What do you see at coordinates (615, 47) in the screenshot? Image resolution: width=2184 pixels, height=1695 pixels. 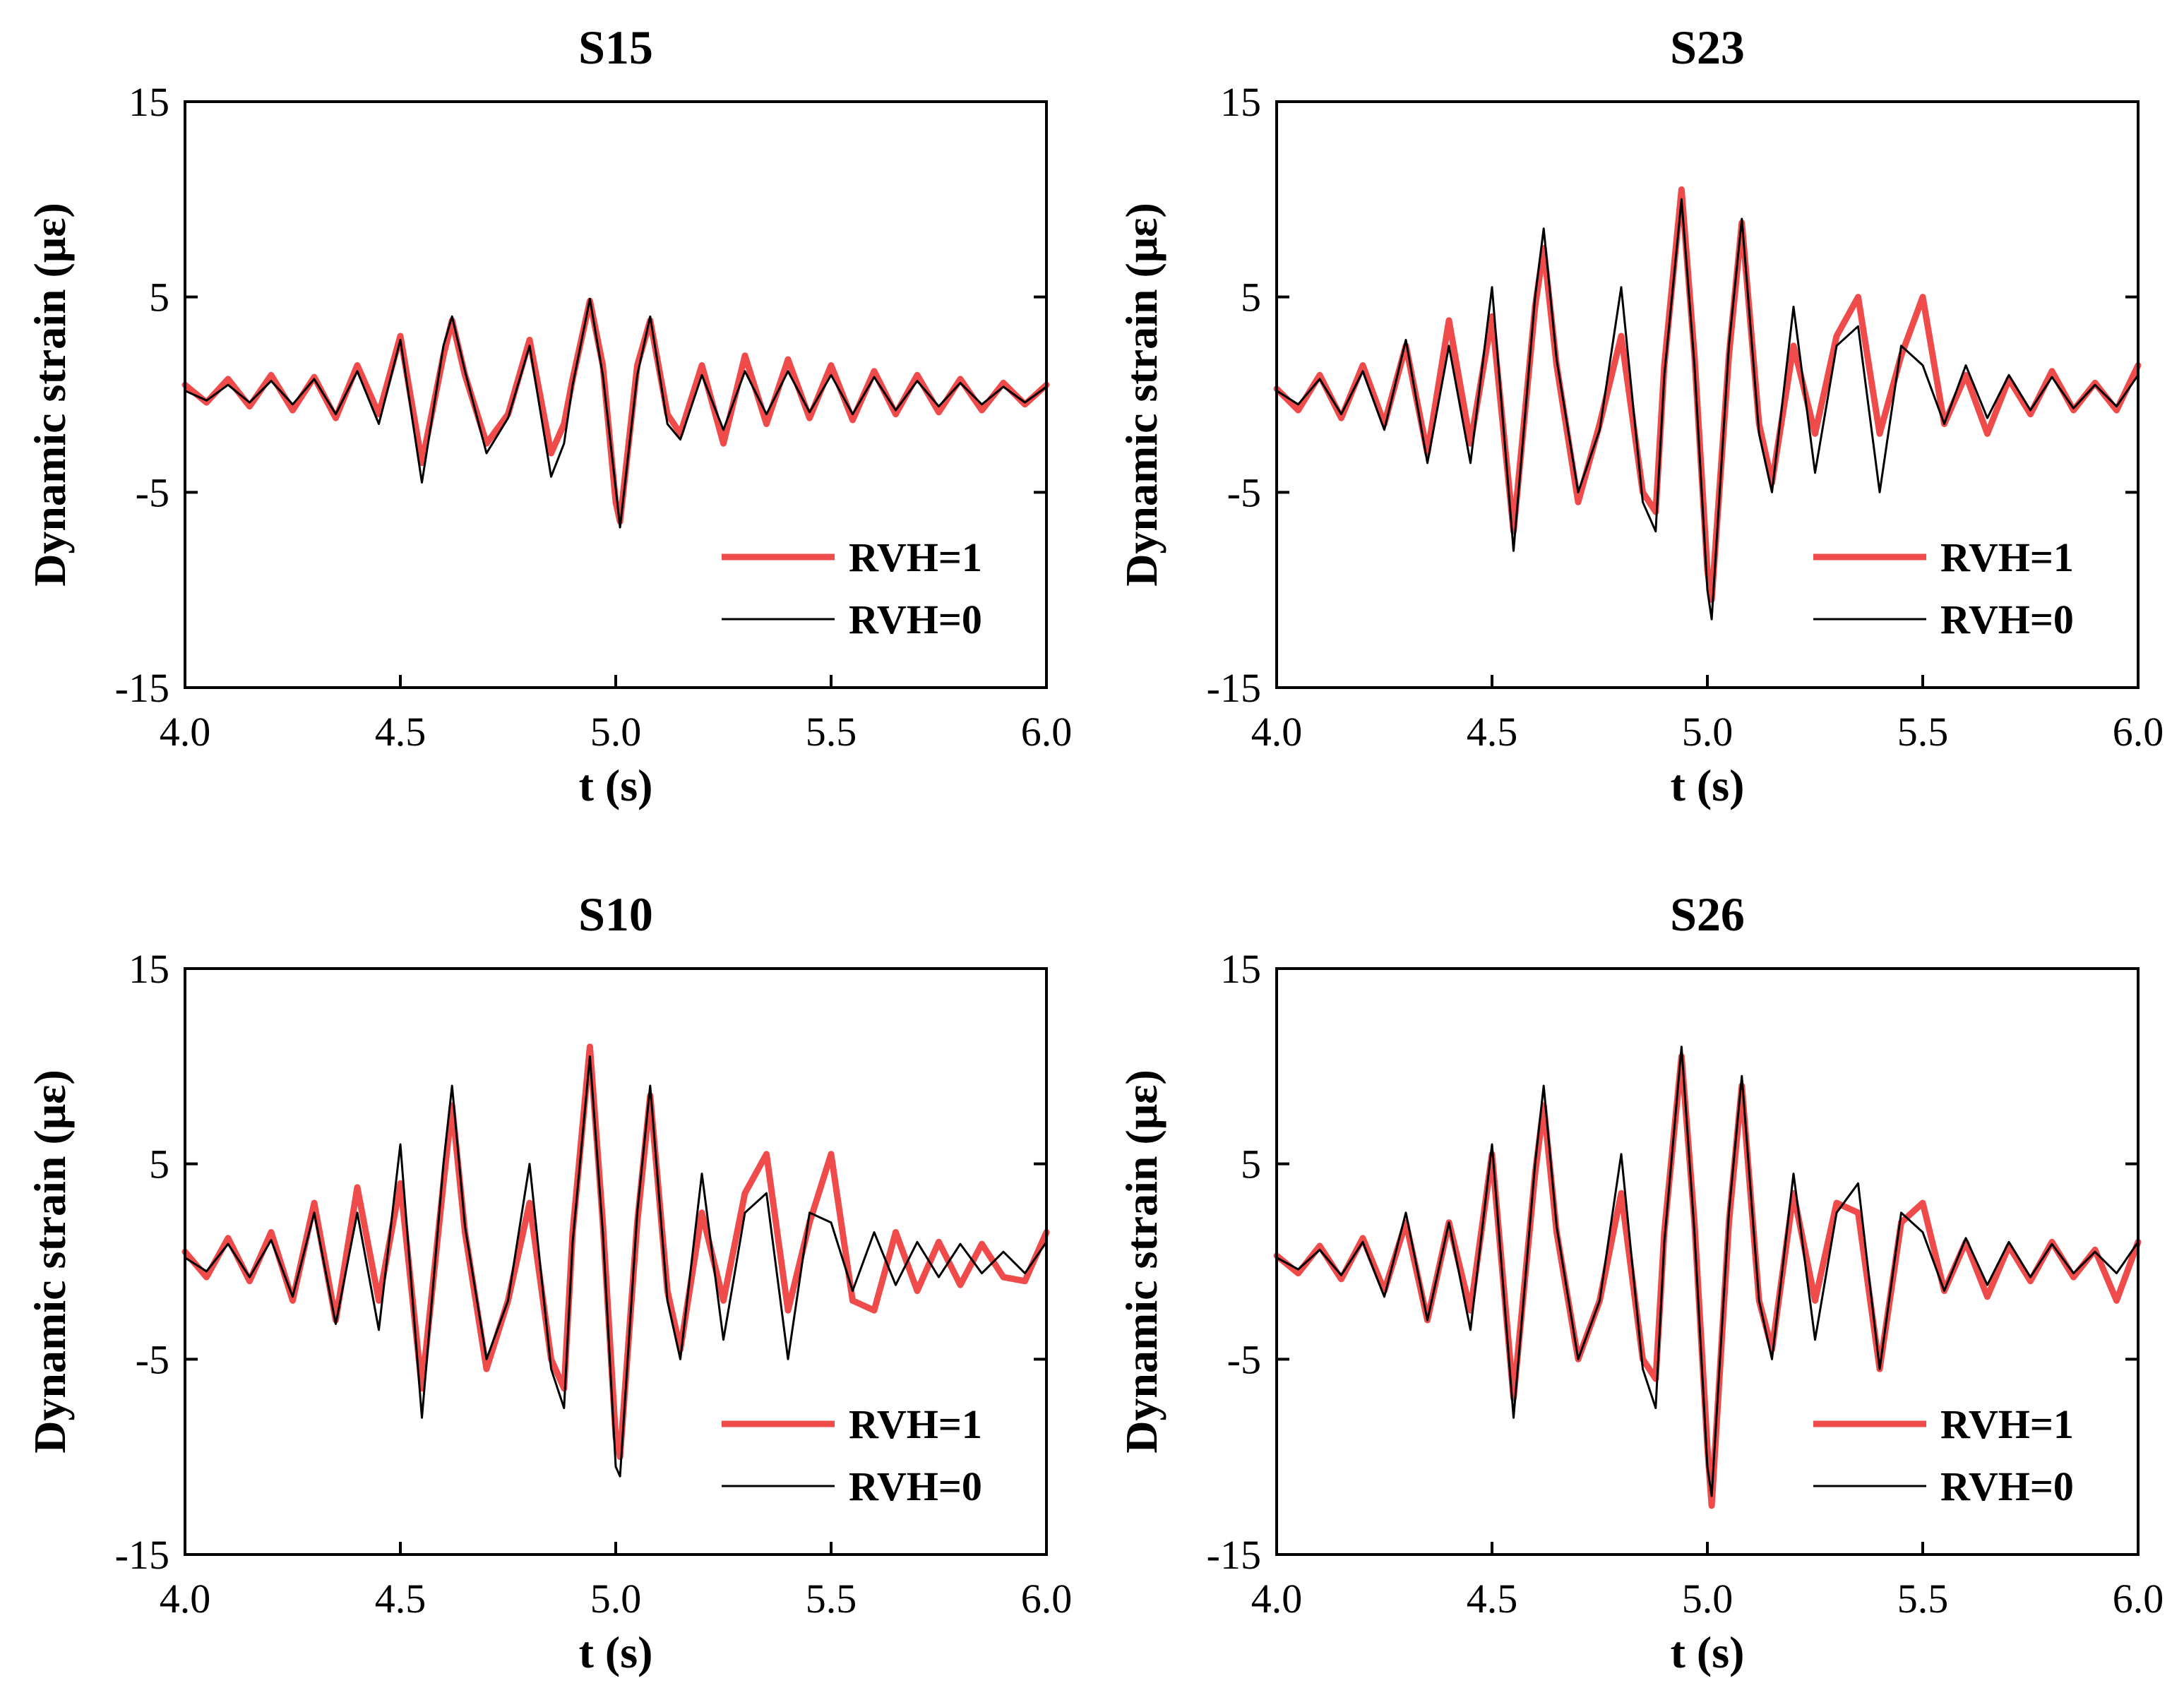 I see `panel-title: S15` at bounding box center [615, 47].